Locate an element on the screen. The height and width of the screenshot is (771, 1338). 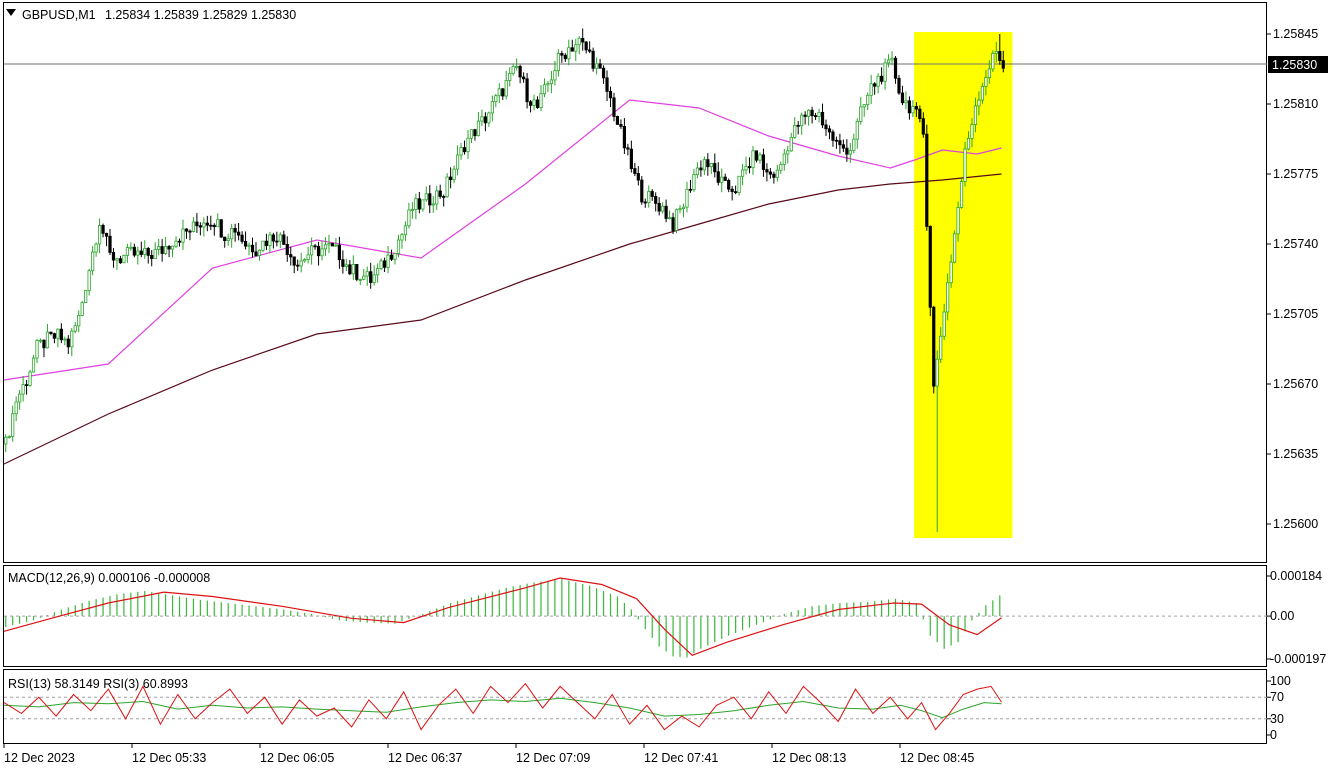
triangle-down-icon is located at coordinates (11, 12).